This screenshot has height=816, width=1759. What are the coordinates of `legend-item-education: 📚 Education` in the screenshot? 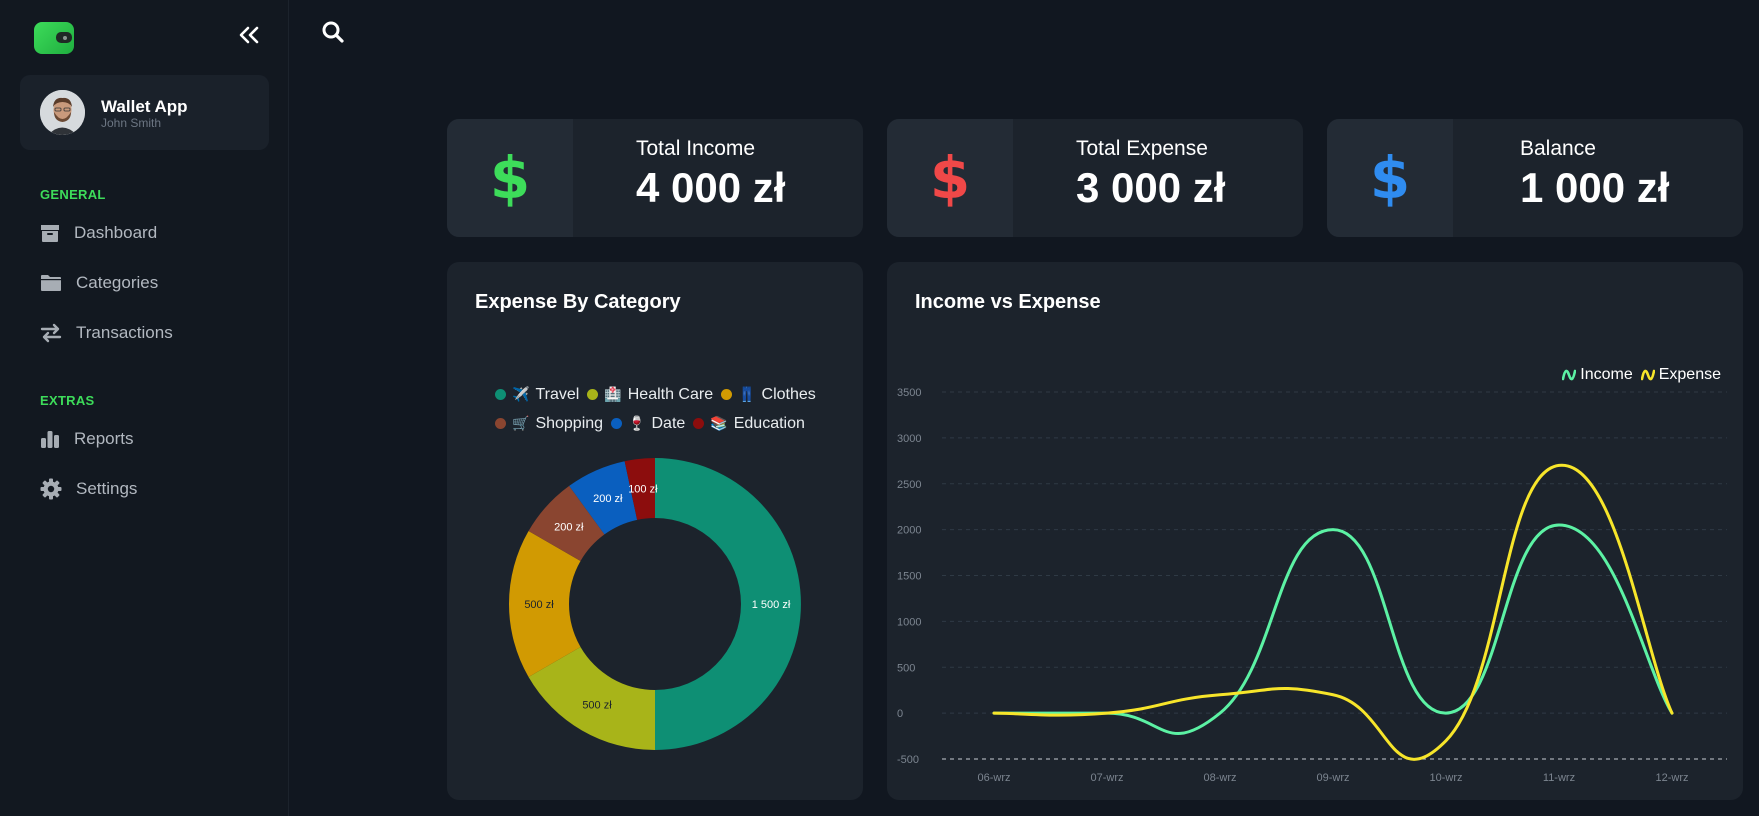 It's located at (749, 424).